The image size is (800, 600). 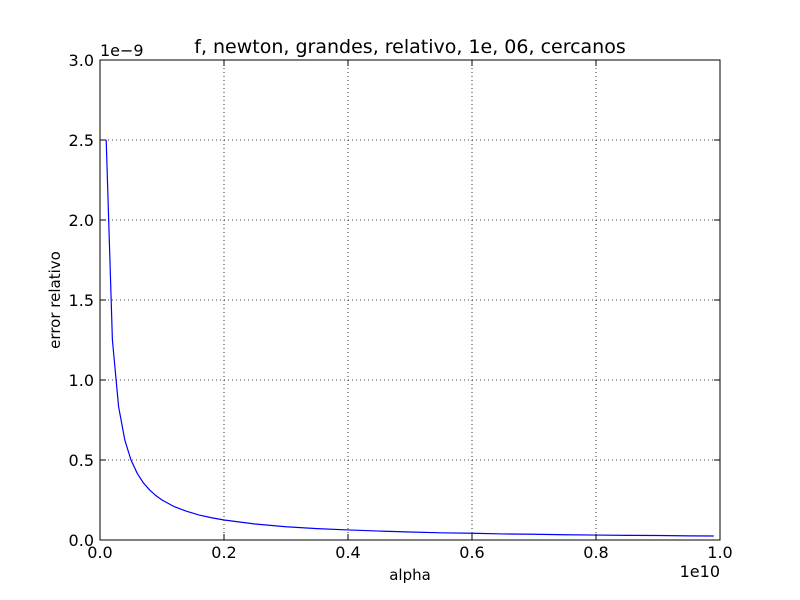 What do you see at coordinates (409, 552) in the screenshot?
I see `x-tick-labels: 0.0 0.2 0.4 0.6 0.8 1.0` at bounding box center [409, 552].